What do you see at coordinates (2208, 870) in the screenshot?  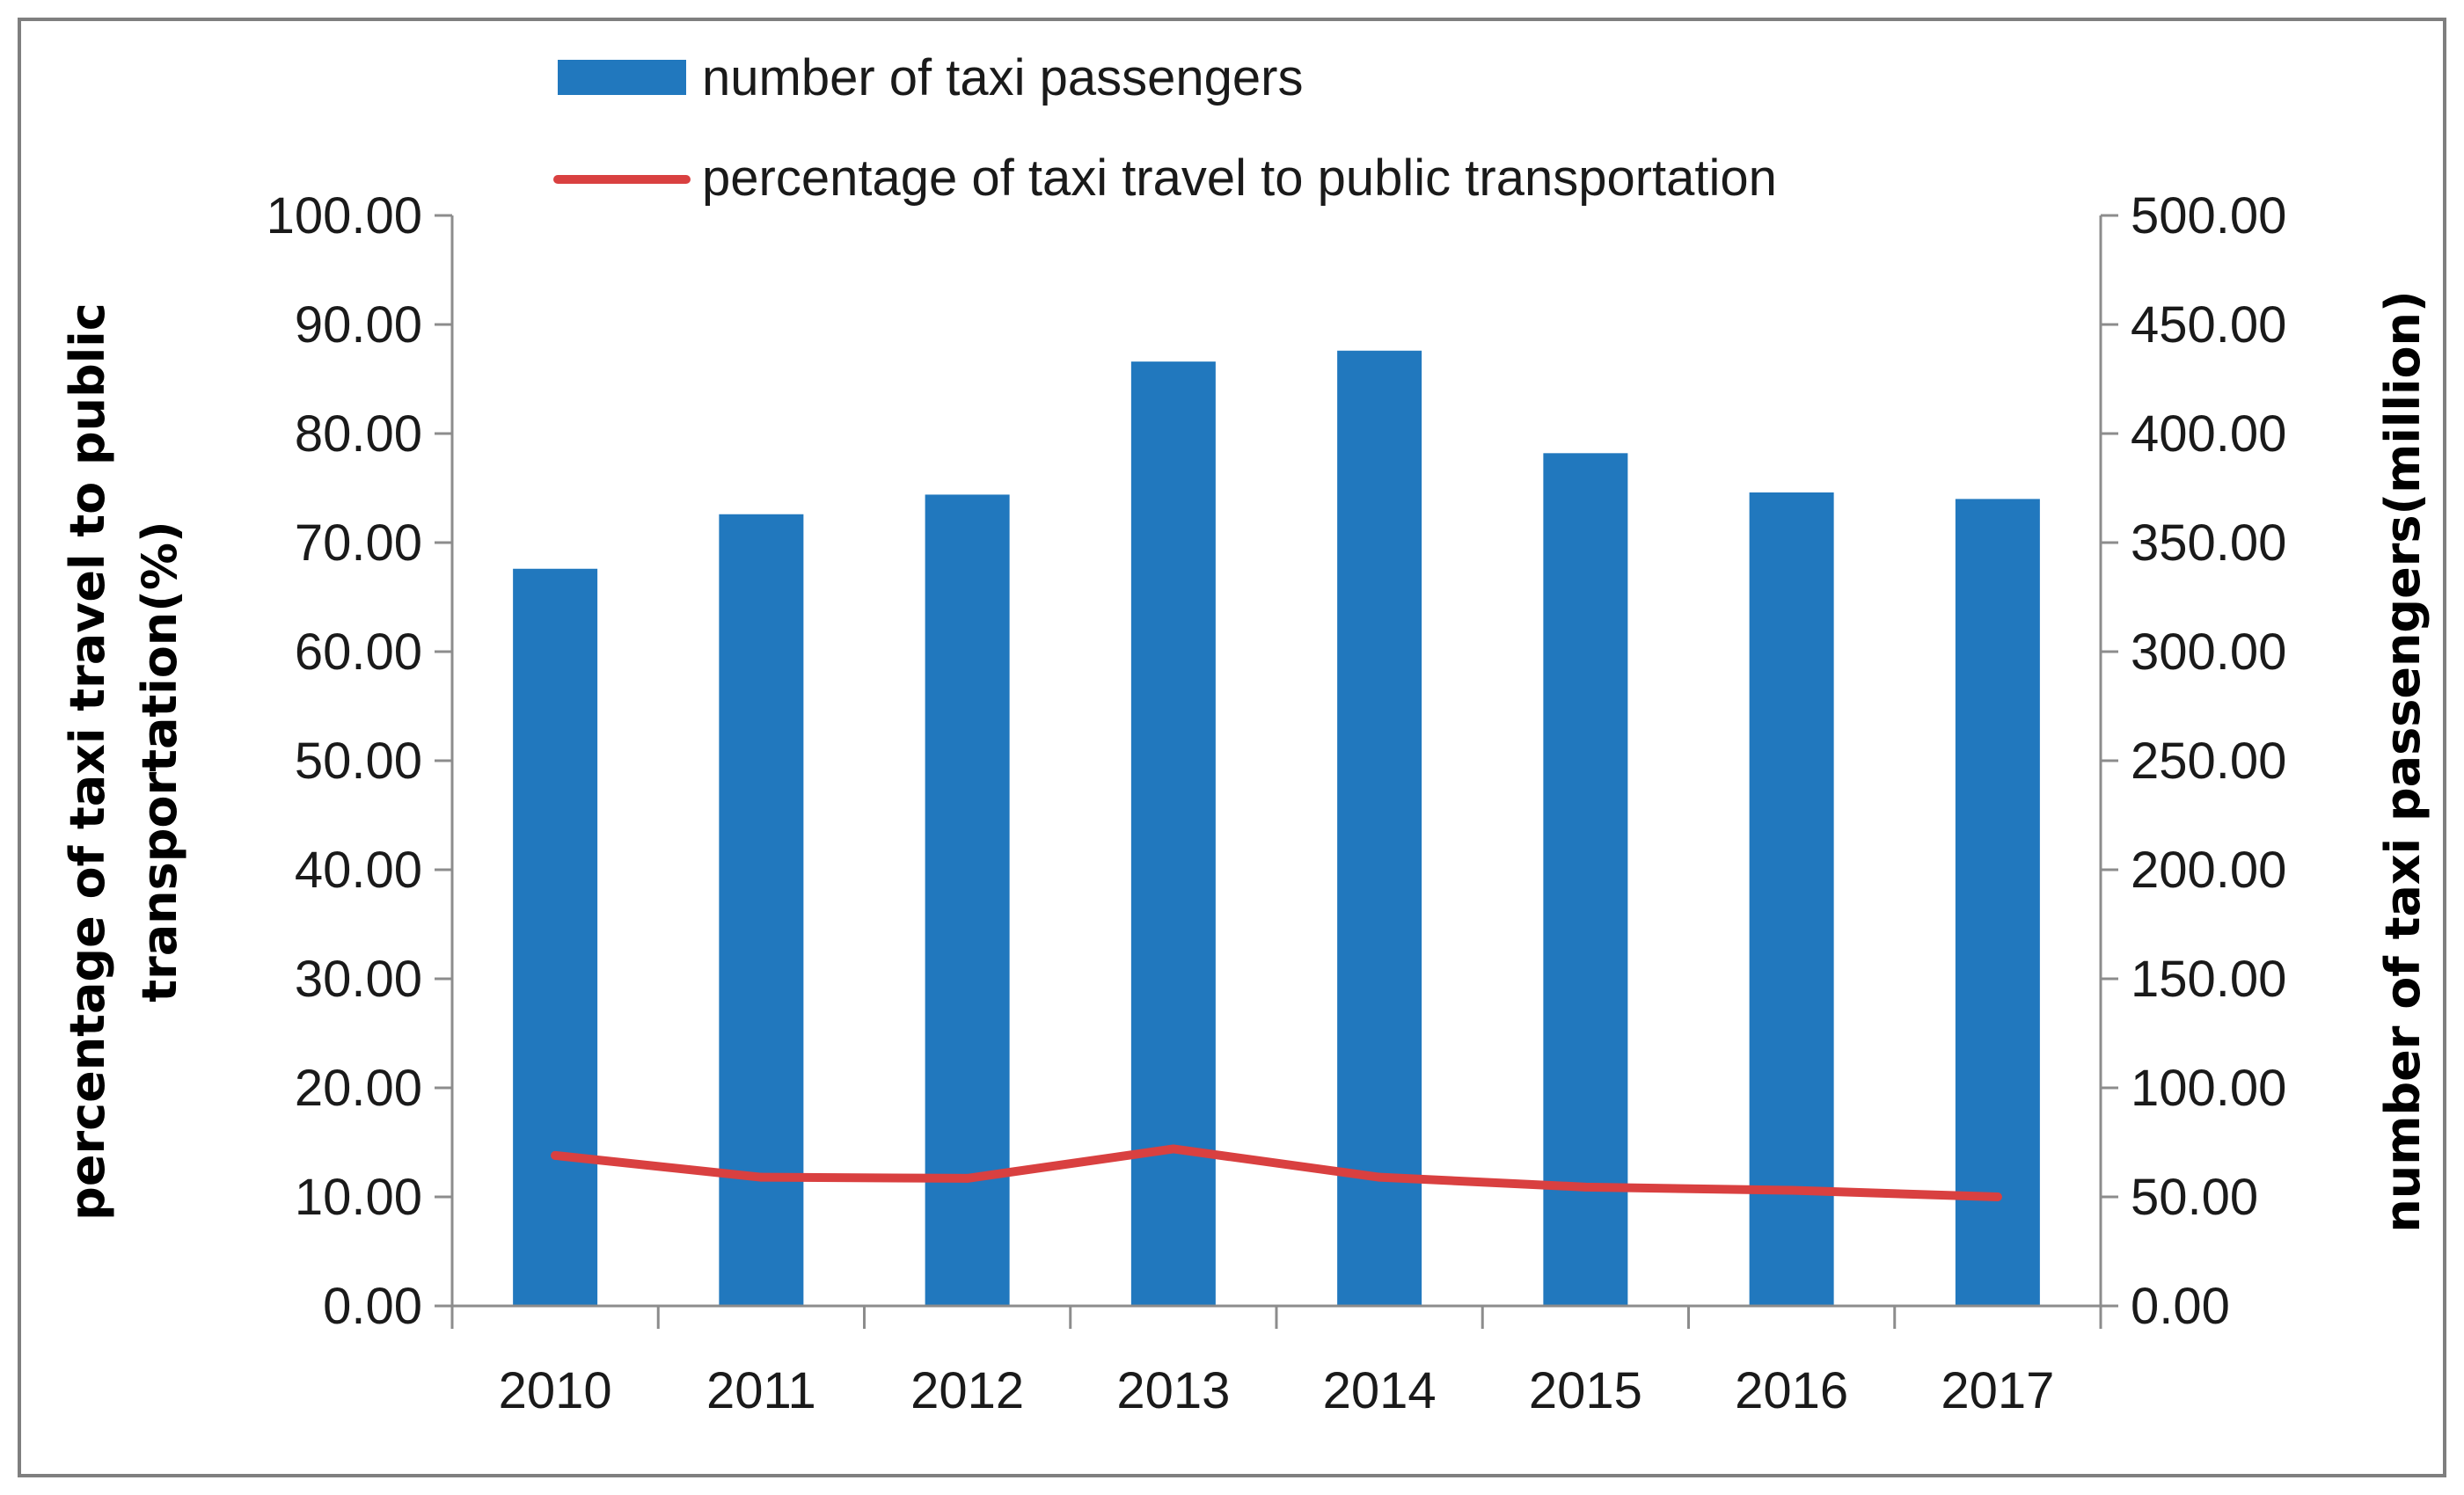 I see `y-right-tick-label-200.00: 200.00` at bounding box center [2208, 870].